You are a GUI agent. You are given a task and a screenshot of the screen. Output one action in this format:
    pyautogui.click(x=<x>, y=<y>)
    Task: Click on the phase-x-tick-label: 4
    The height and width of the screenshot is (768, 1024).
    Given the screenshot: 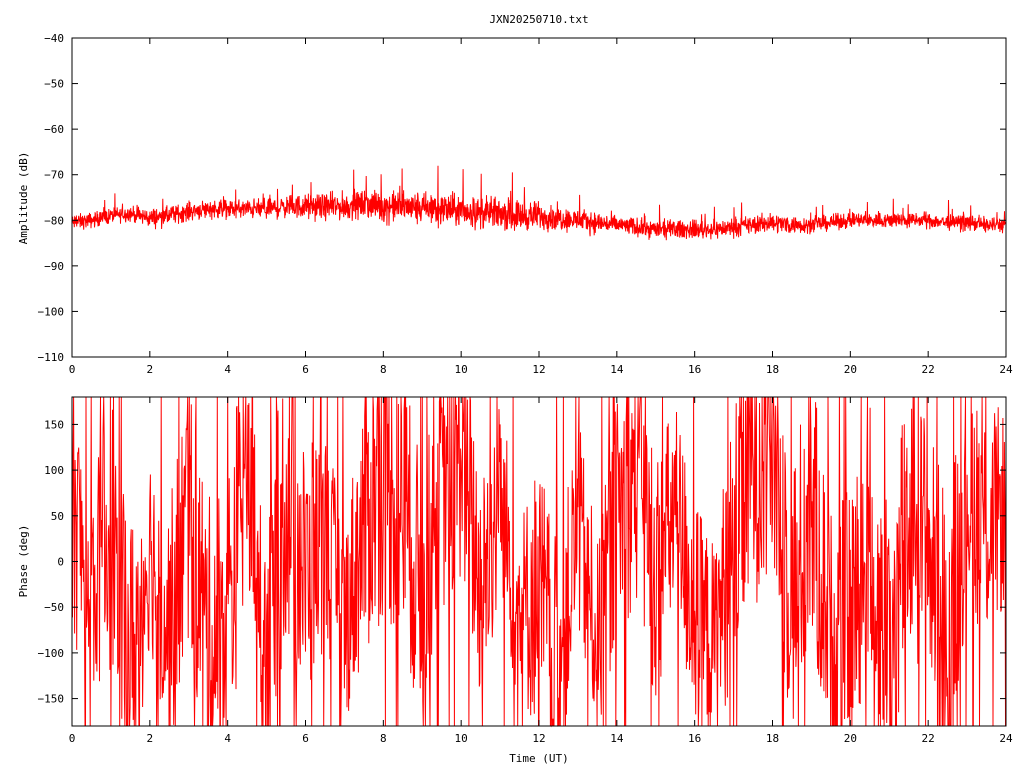 What is the action you would take?
    pyautogui.click(x=227, y=738)
    